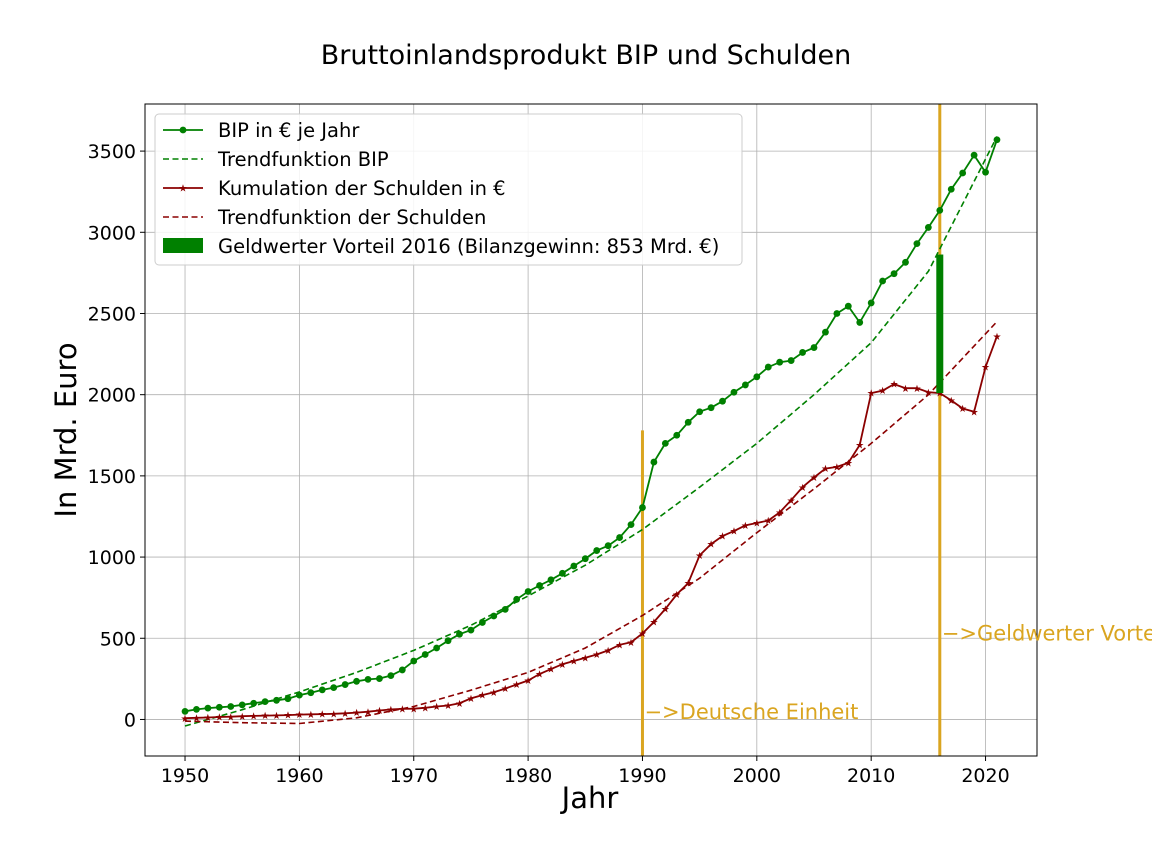 The image size is (1152, 864). Describe the element at coordinates (118, 639) in the screenshot. I see `y-tick-label: 500` at that location.